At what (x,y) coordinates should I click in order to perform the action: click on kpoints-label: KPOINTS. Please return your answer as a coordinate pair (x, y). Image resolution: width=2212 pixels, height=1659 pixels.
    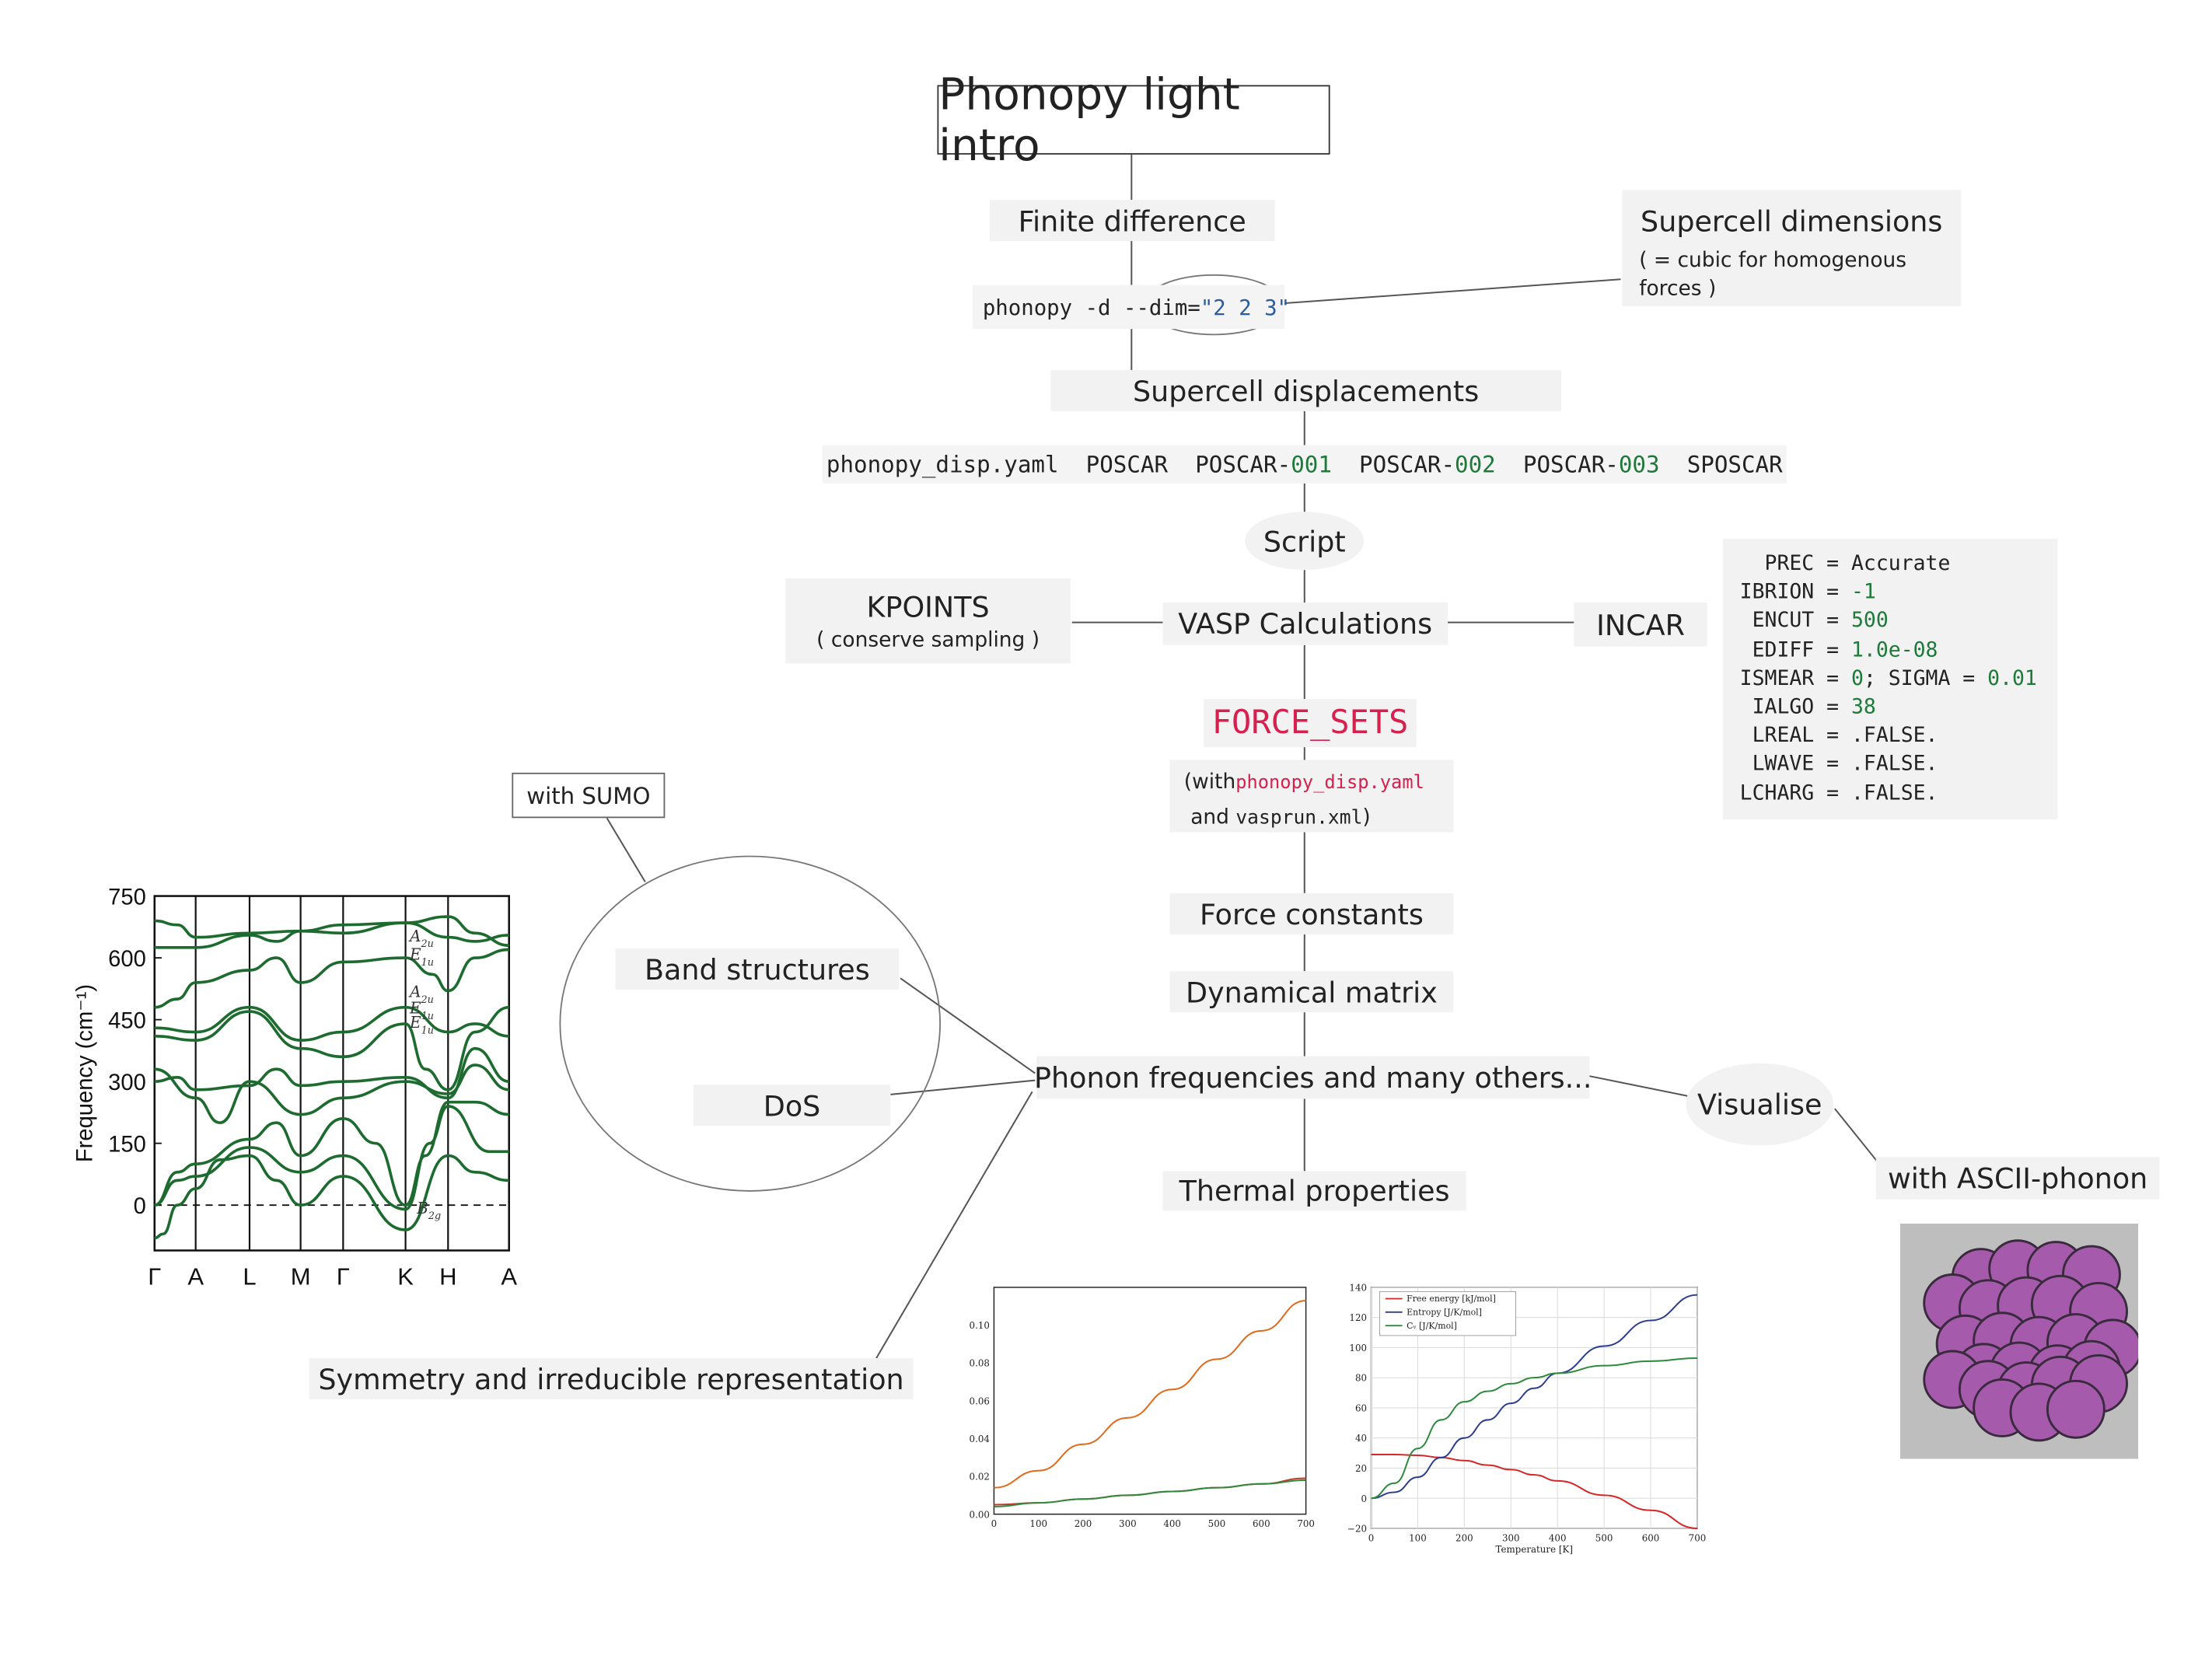
    Looking at the image, I should click on (928, 606).